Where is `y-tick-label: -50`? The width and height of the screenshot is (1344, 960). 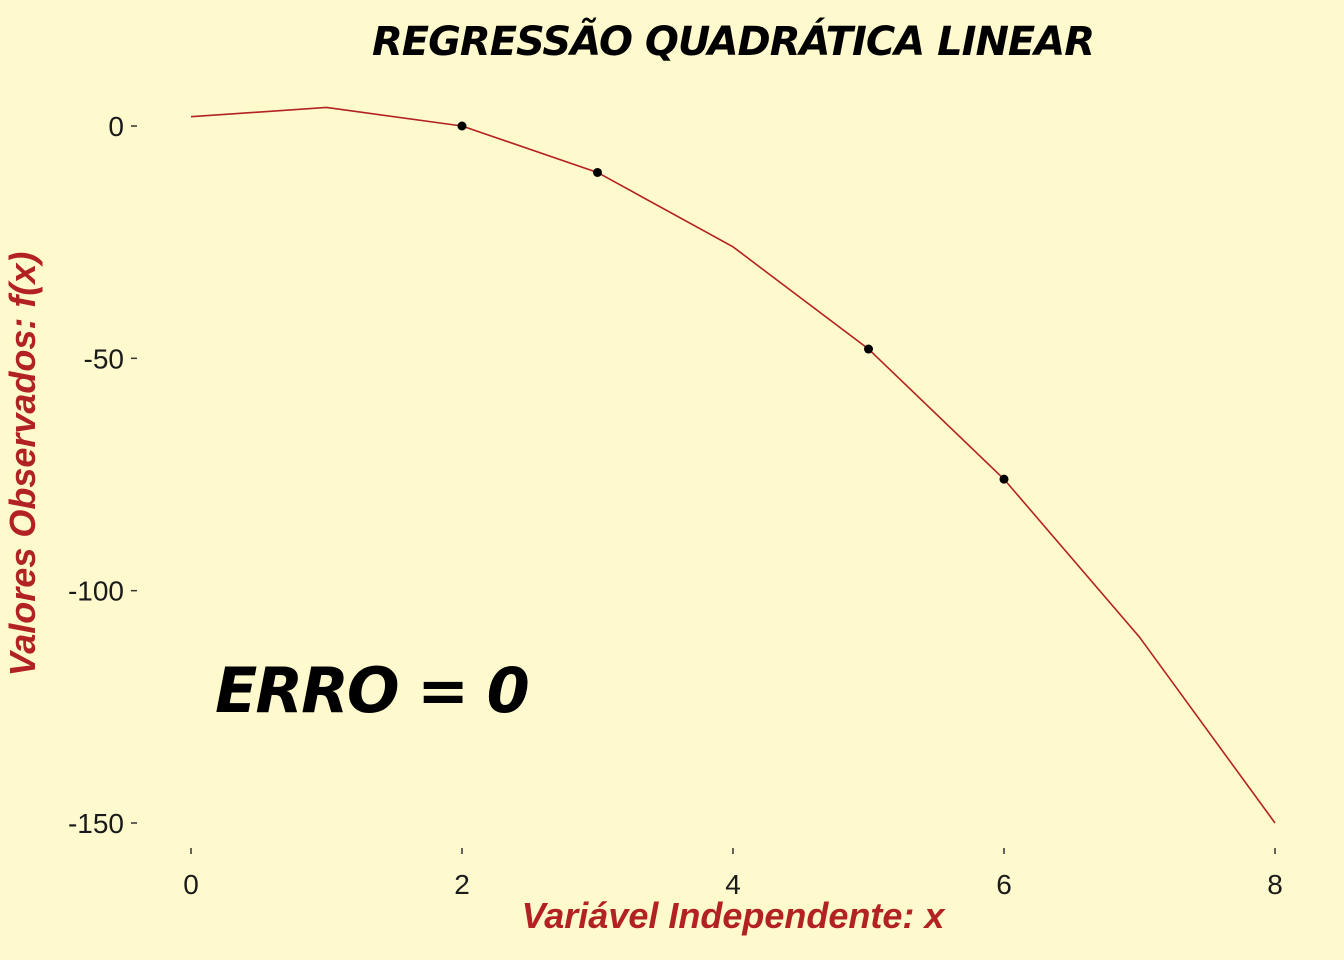
y-tick-label: -50 is located at coordinates (104, 358).